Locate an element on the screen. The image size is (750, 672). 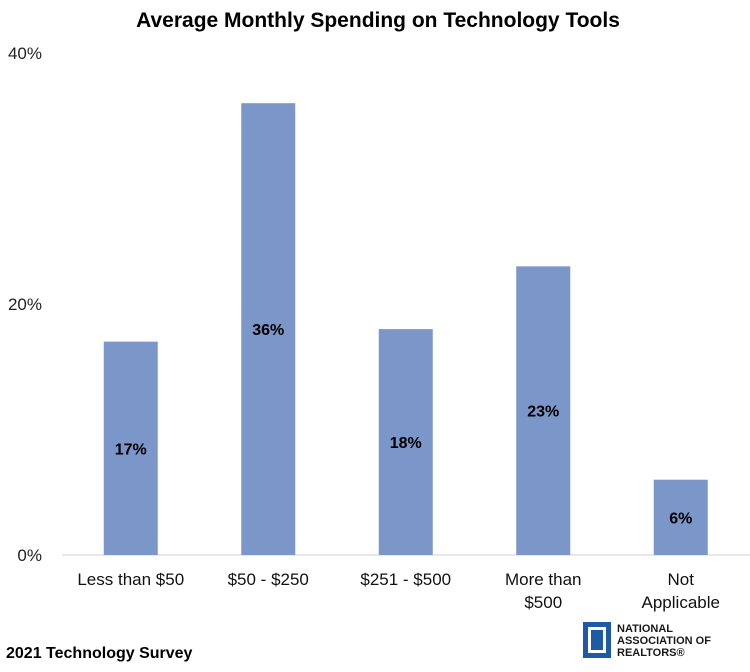
x-category-label: $251 - $500 is located at coordinates (405, 579).